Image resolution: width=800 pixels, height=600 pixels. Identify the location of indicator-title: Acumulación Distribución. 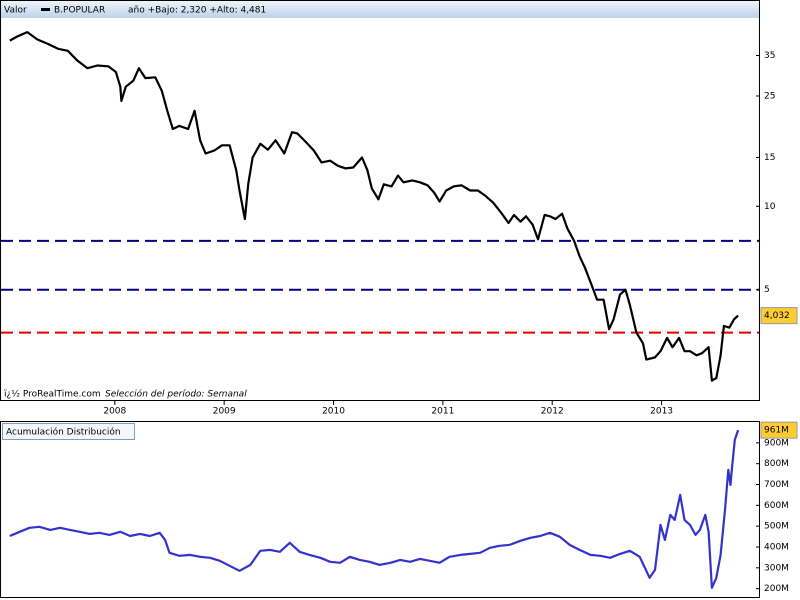
(63, 432).